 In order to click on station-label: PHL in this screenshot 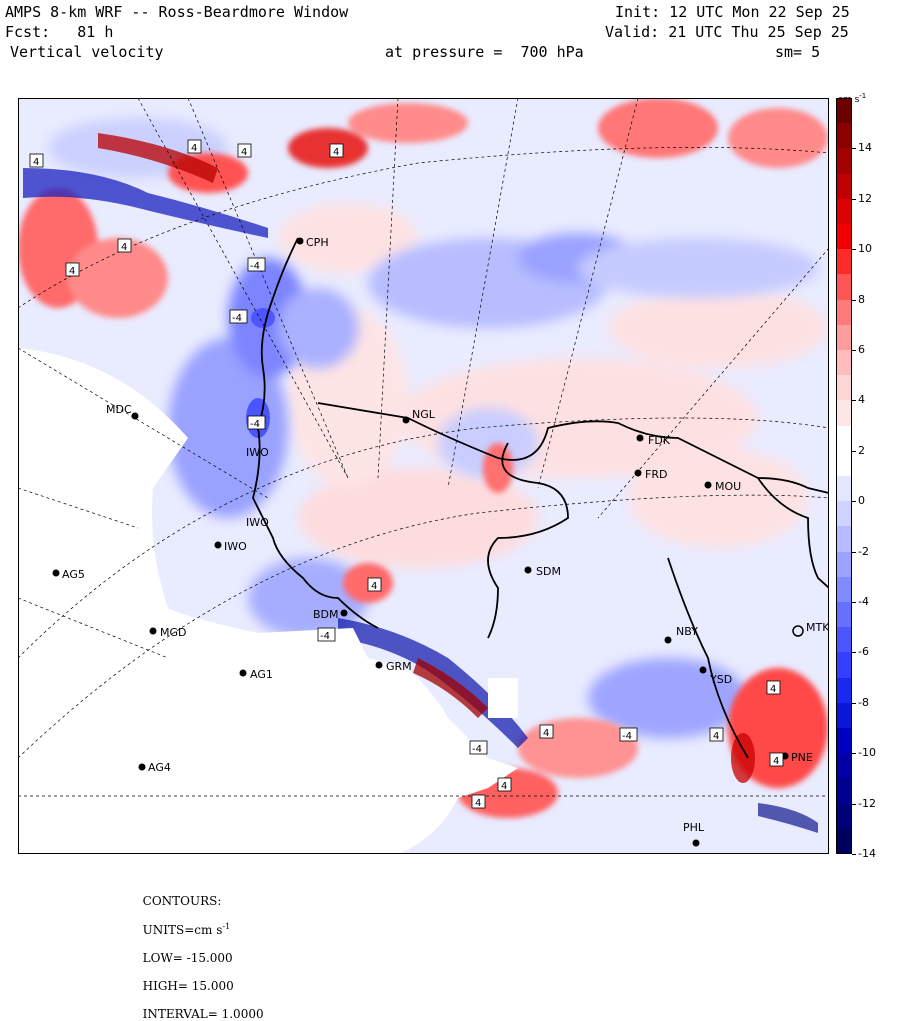, I will do `click(694, 827)`.